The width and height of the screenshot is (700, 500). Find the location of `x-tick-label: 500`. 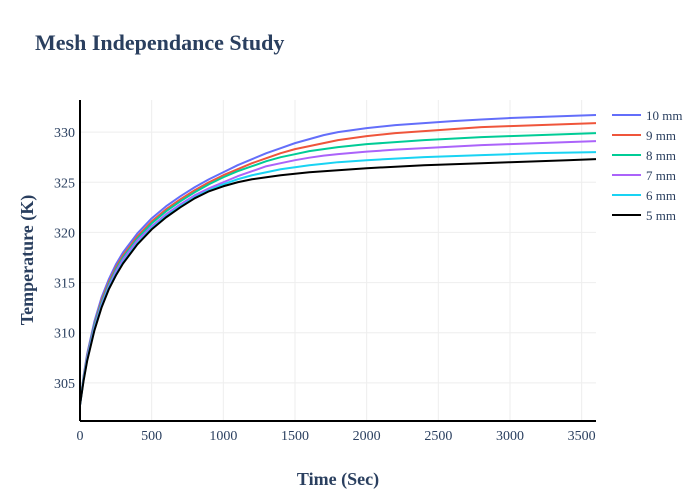

x-tick-label: 500 is located at coordinates (151, 436).